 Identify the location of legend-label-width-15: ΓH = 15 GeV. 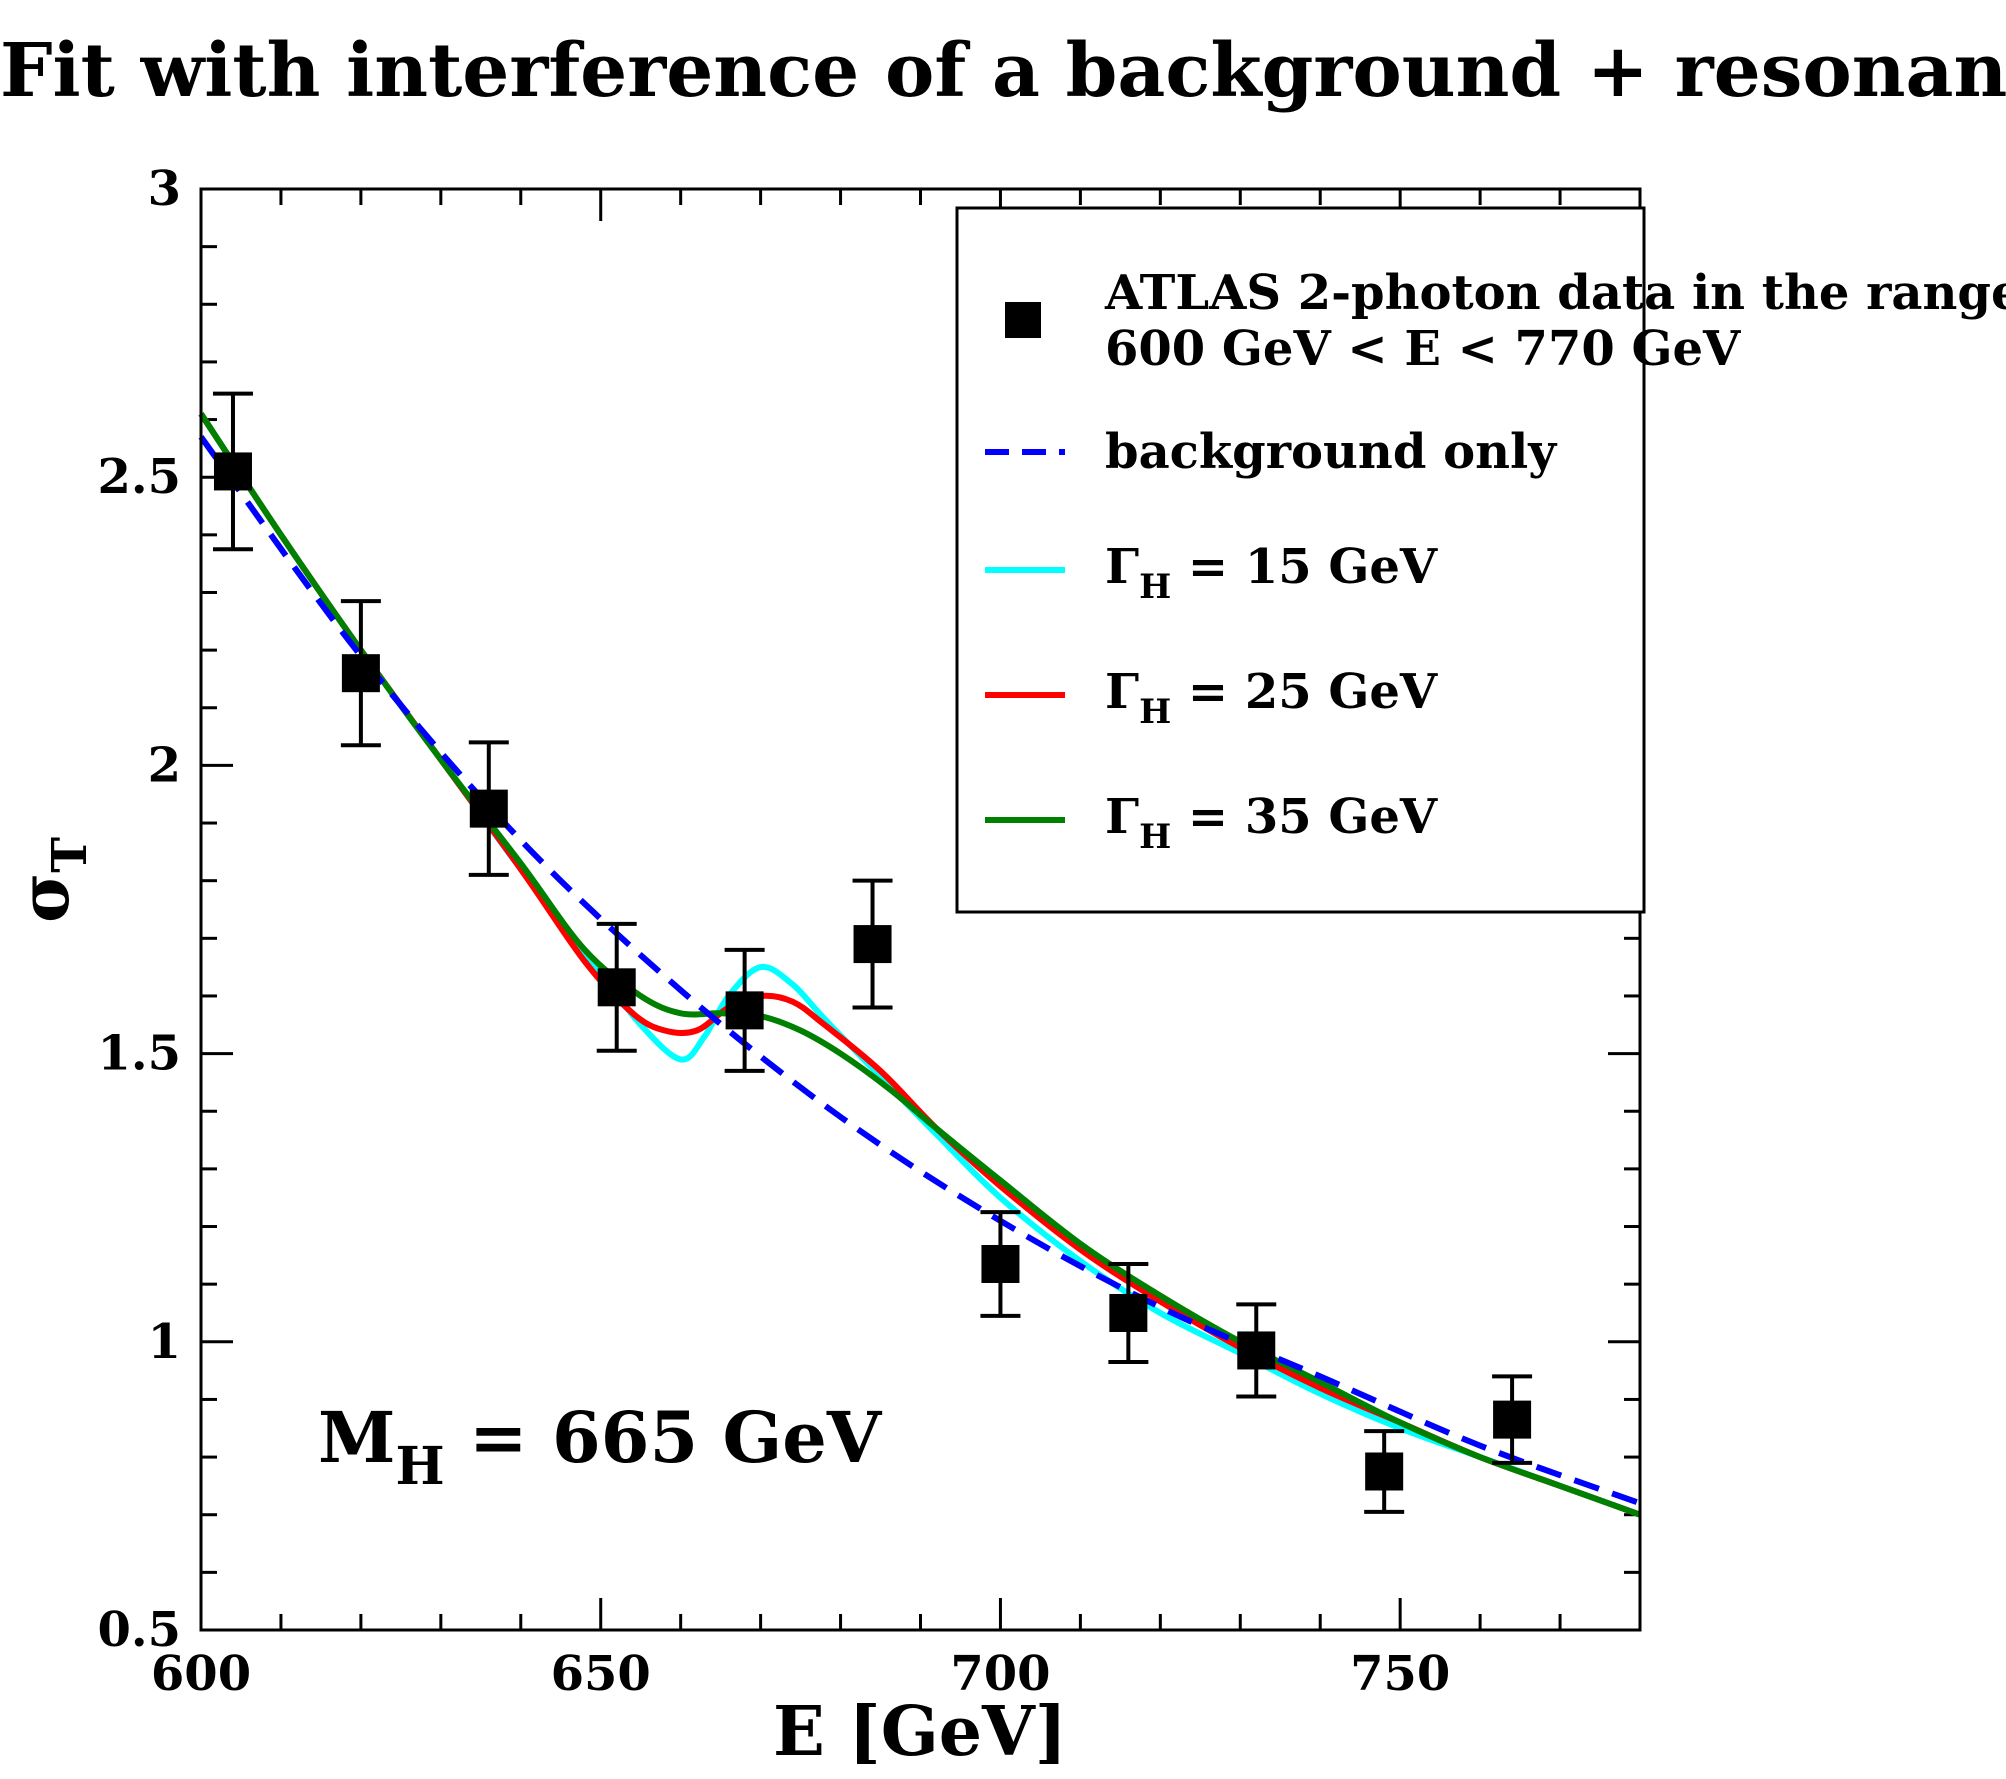
(1271, 573).